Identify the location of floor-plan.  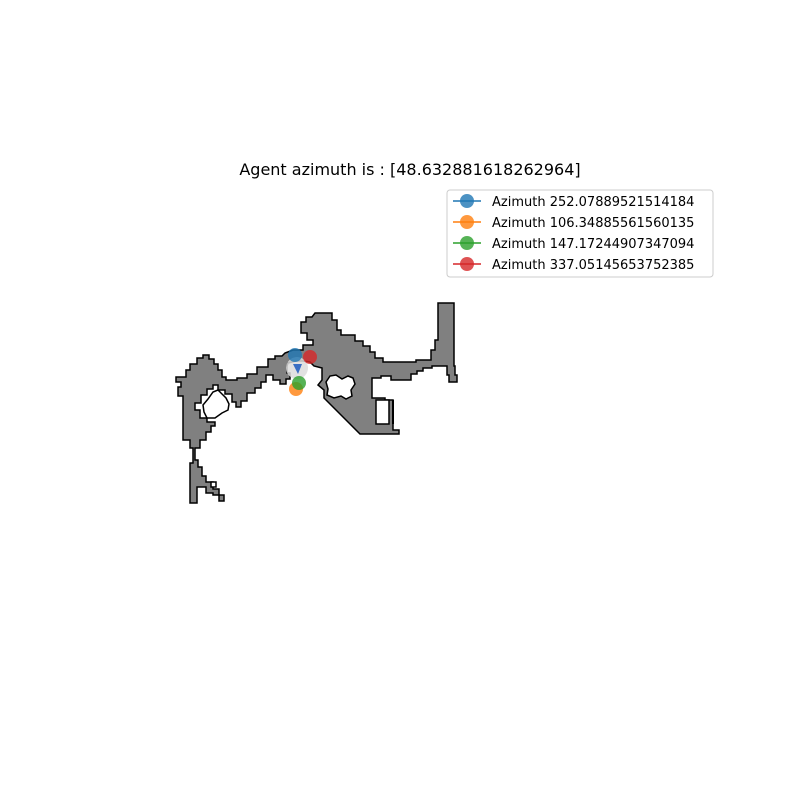
(316, 403).